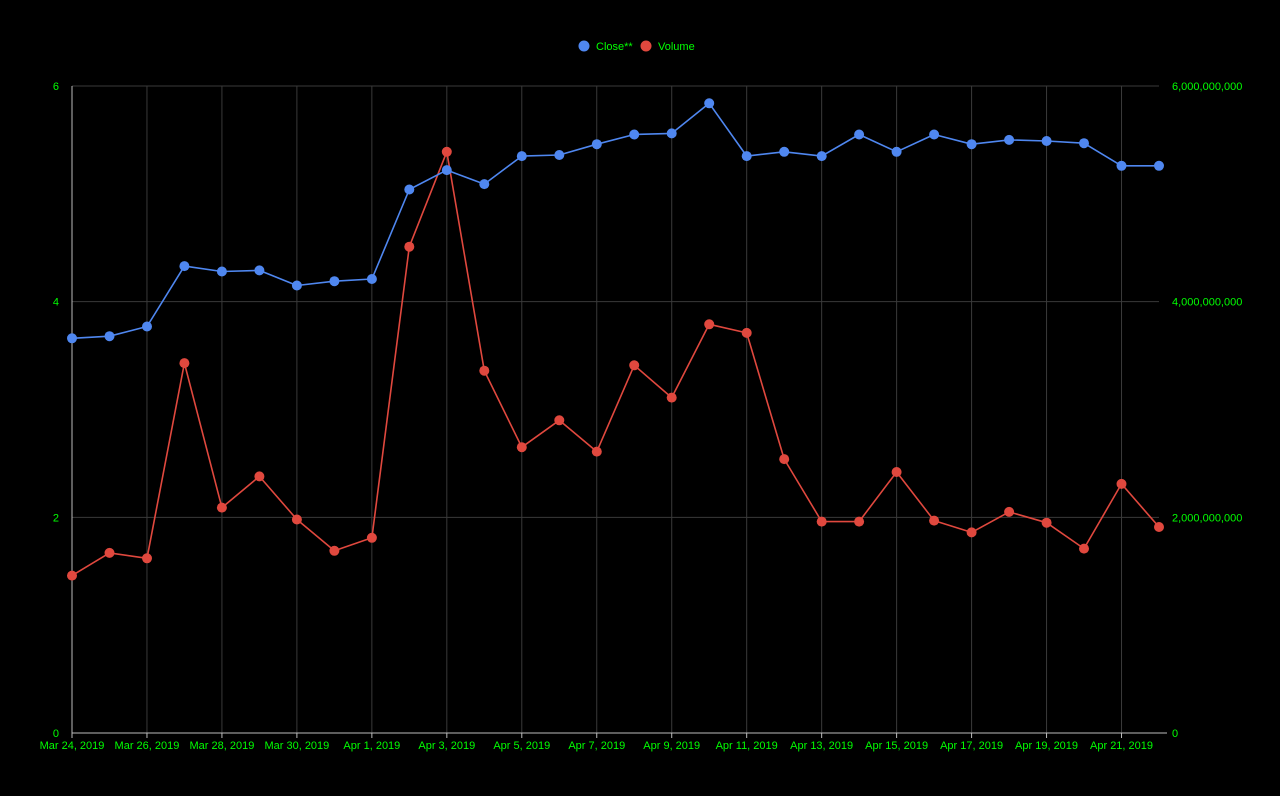 The image size is (1280, 796). What do you see at coordinates (446, 746) in the screenshot?
I see `x-tick-label: Apr 3, 2019` at bounding box center [446, 746].